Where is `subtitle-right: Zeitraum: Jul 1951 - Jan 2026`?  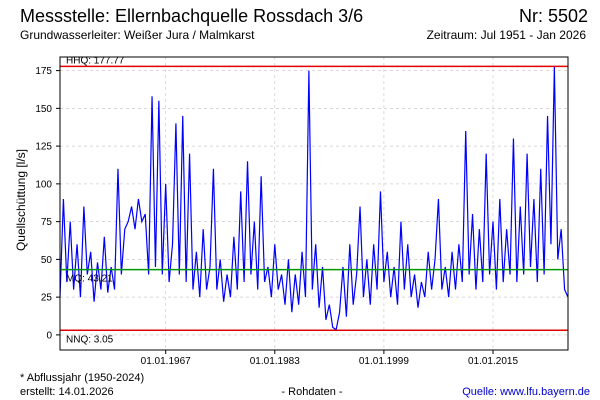
subtitle-right: Zeitraum: Jul 1951 - Jan 2026 is located at coordinates (507, 35).